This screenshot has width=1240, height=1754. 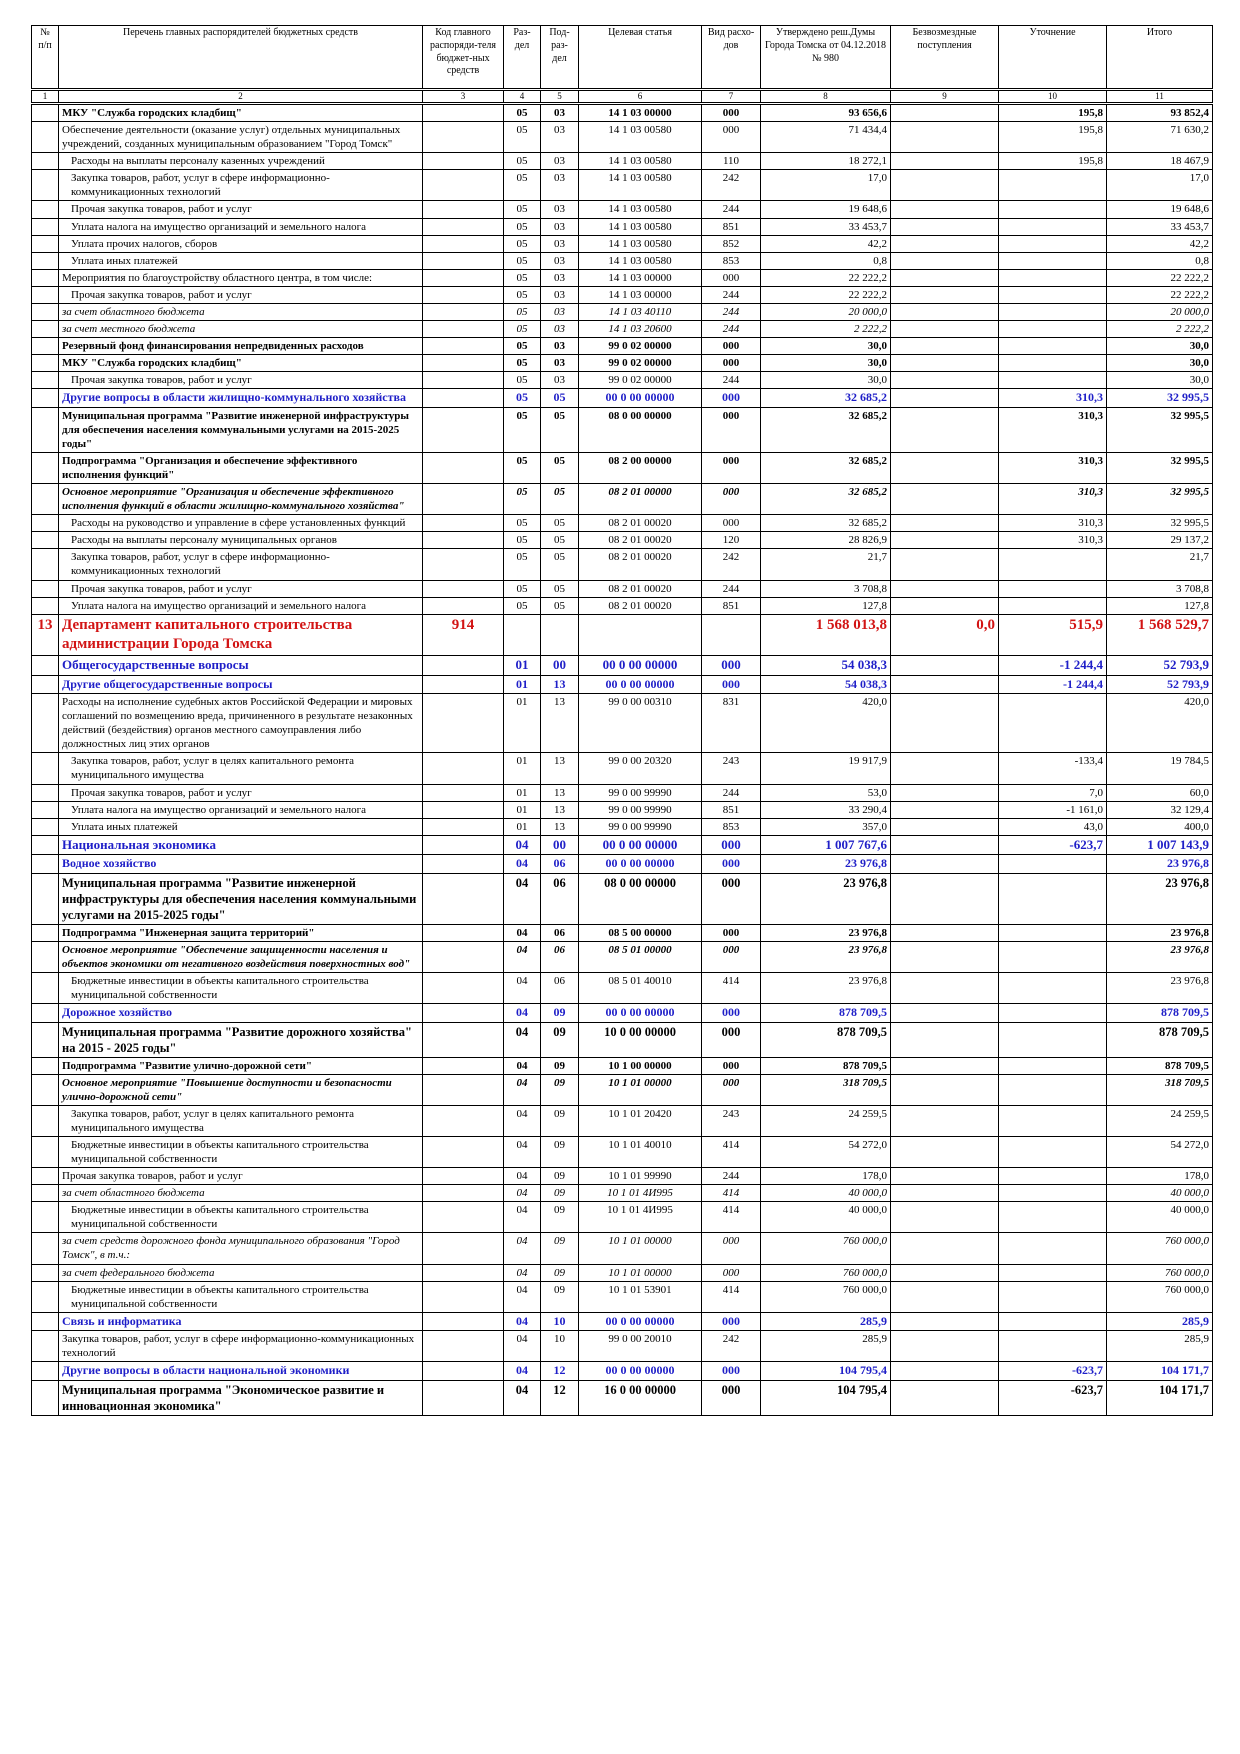 What do you see at coordinates (825, 932) in the screenshot?
I see `cell: 23 976,8` at bounding box center [825, 932].